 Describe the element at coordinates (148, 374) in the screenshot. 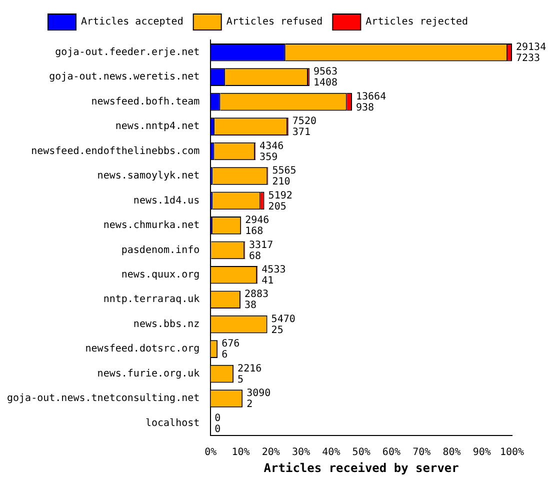

I see `y-tick-label: news.furie.org.uk` at that location.